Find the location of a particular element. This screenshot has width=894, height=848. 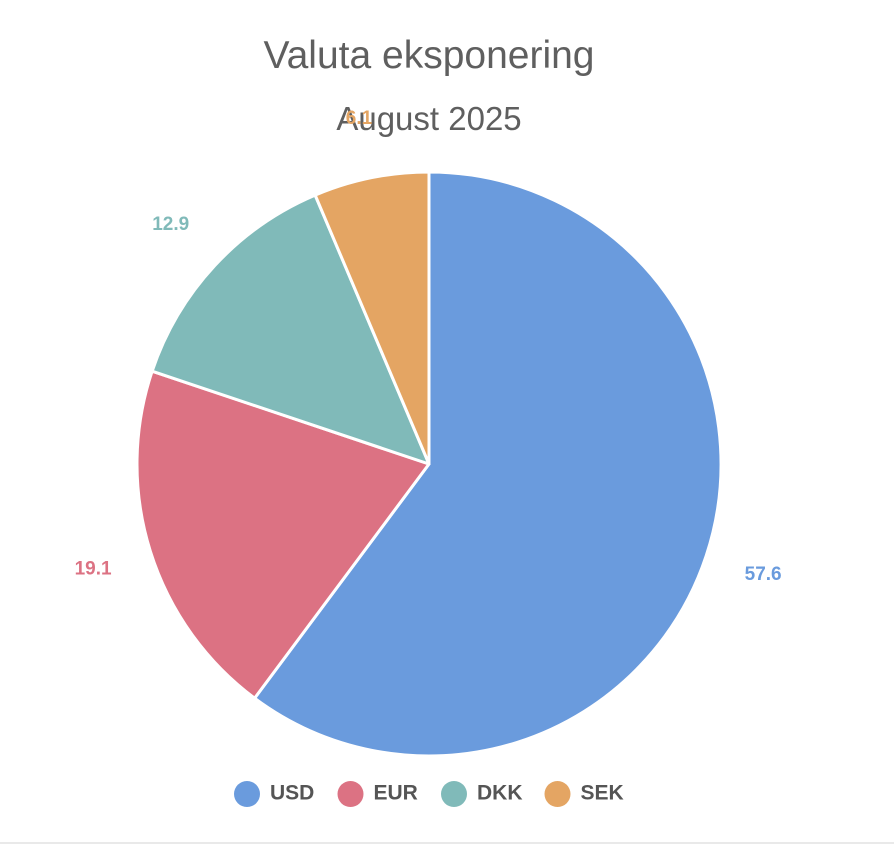

legend-marker-eur is located at coordinates (350, 794).